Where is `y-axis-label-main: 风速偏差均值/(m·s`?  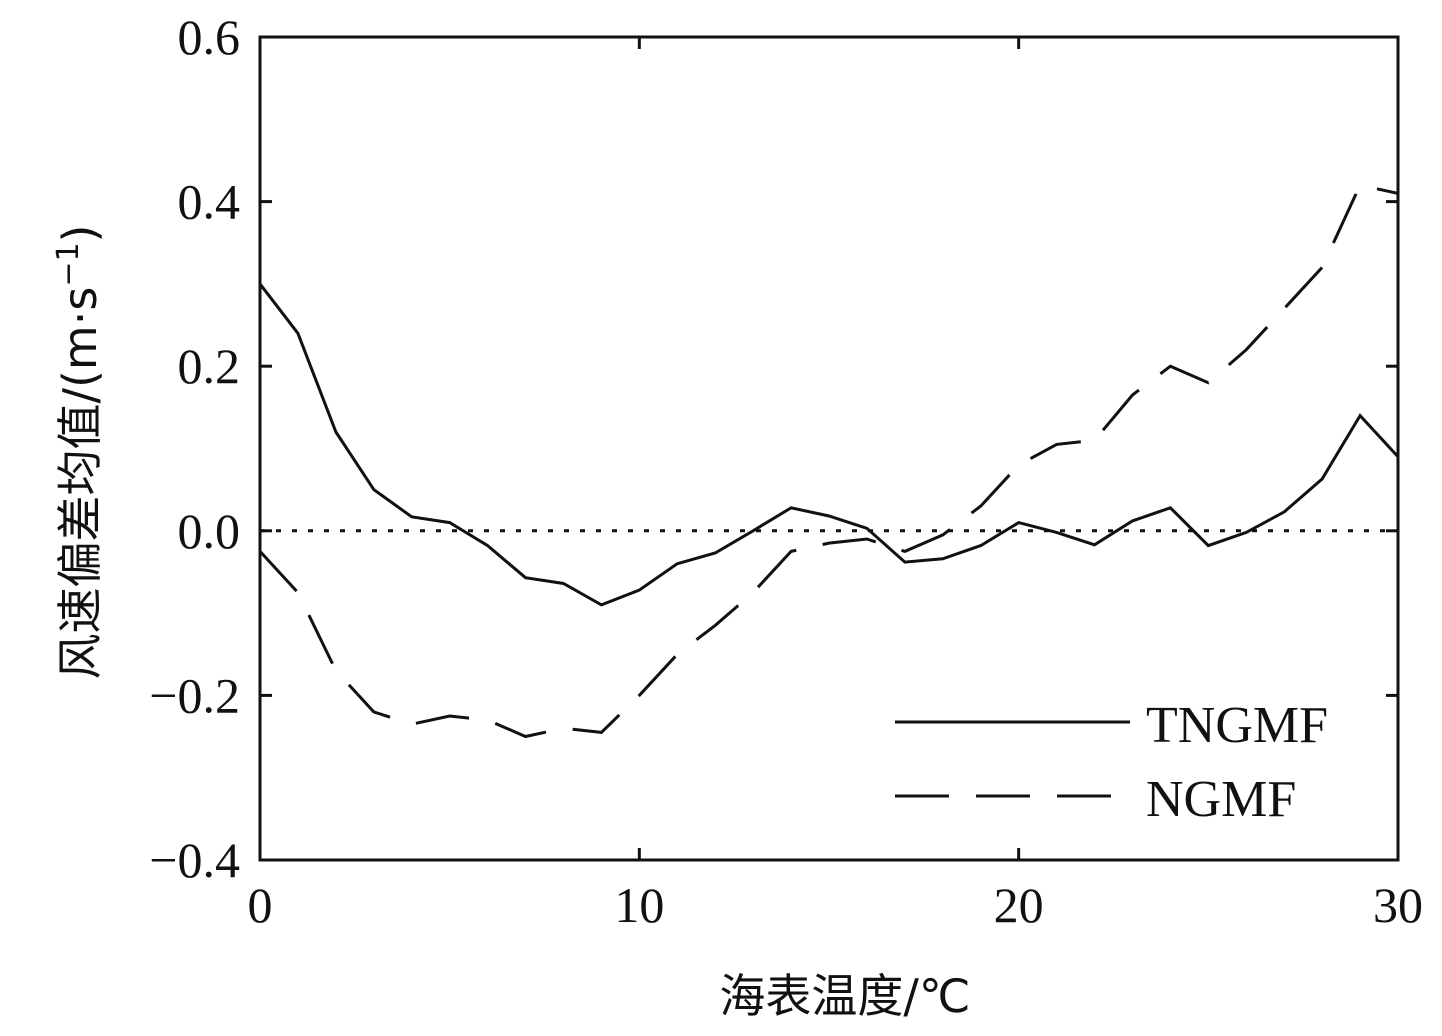
y-axis-label-main: 风速偏差均值/(m·s is located at coordinates (80, 483).